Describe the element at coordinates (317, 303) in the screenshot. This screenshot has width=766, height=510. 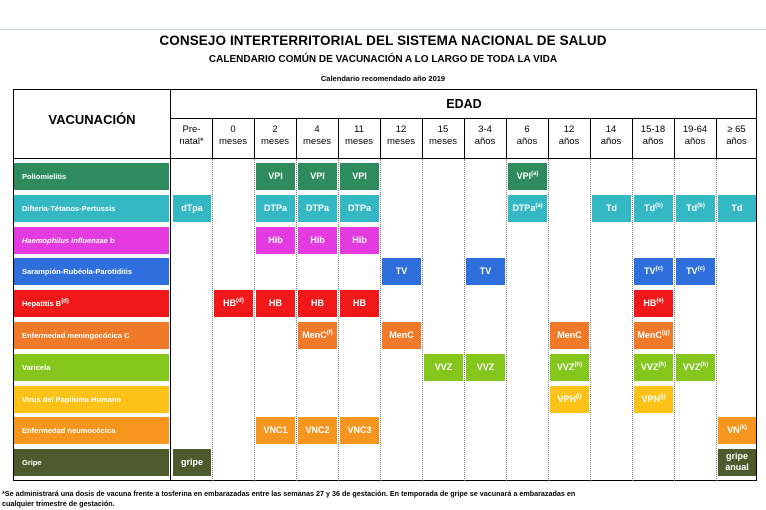
I see `vaccine-dose-cell: HB` at that location.